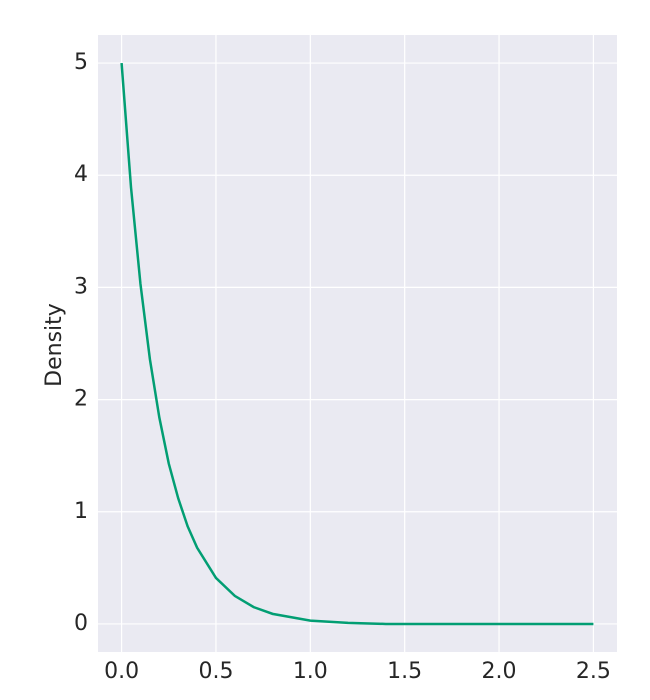 The width and height of the screenshot is (650, 700). Describe the element at coordinates (499, 671) in the screenshot. I see `x-tick-label: 2.0` at that location.